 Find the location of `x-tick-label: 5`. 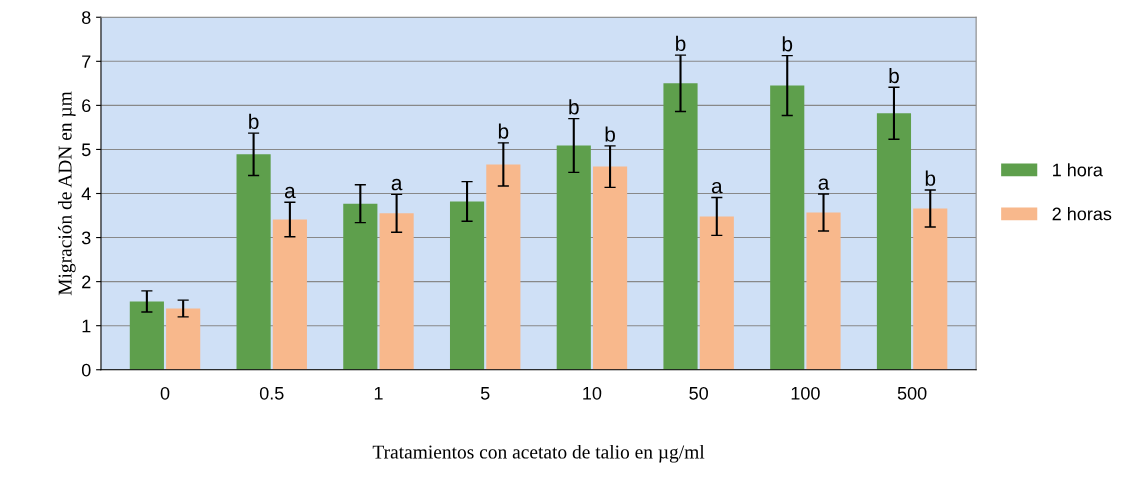

x-tick-label: 5 is located at coordinates (485, 393).